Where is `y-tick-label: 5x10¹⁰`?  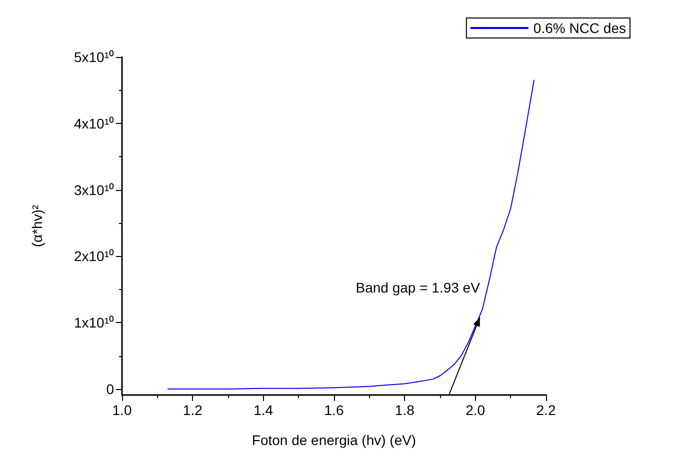 y-tick-label: 5x10¹⁰ is located at coordinates (94, 57).